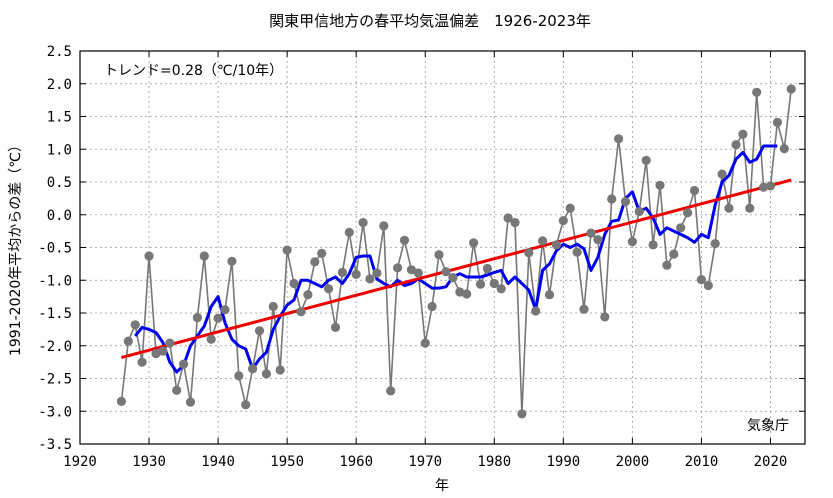 The height and width of the screenshot is (498, 833). What do you see at coordinates (149, 462) in the screenshot?
I see `x-tick-label: 1930` at bounding box center [149, 462].